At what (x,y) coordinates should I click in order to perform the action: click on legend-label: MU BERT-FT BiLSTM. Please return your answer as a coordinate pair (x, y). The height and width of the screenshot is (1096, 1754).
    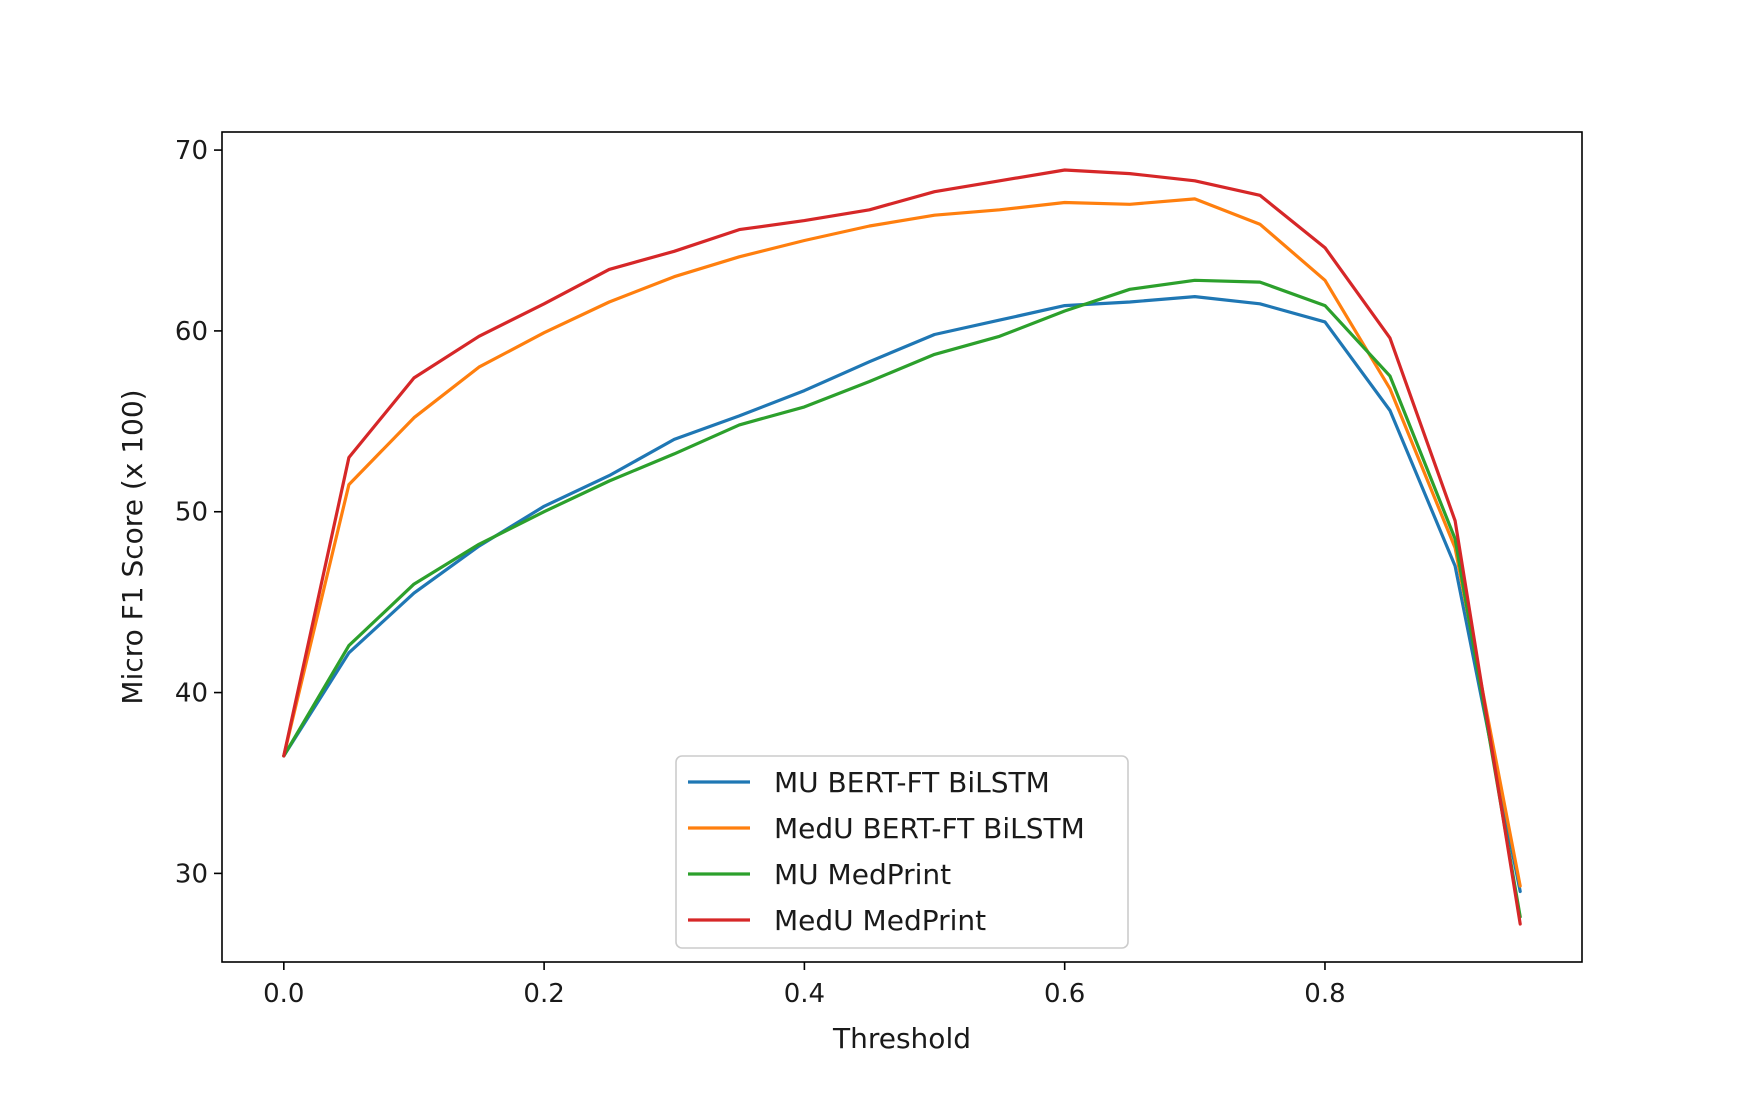
    Looking at the image, I should click on (912, 782).